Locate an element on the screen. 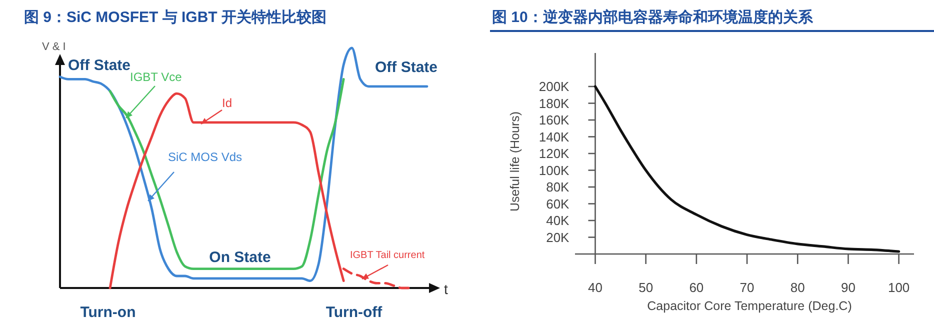  x-tick-label: 40 is located at coordinates (595, 287).